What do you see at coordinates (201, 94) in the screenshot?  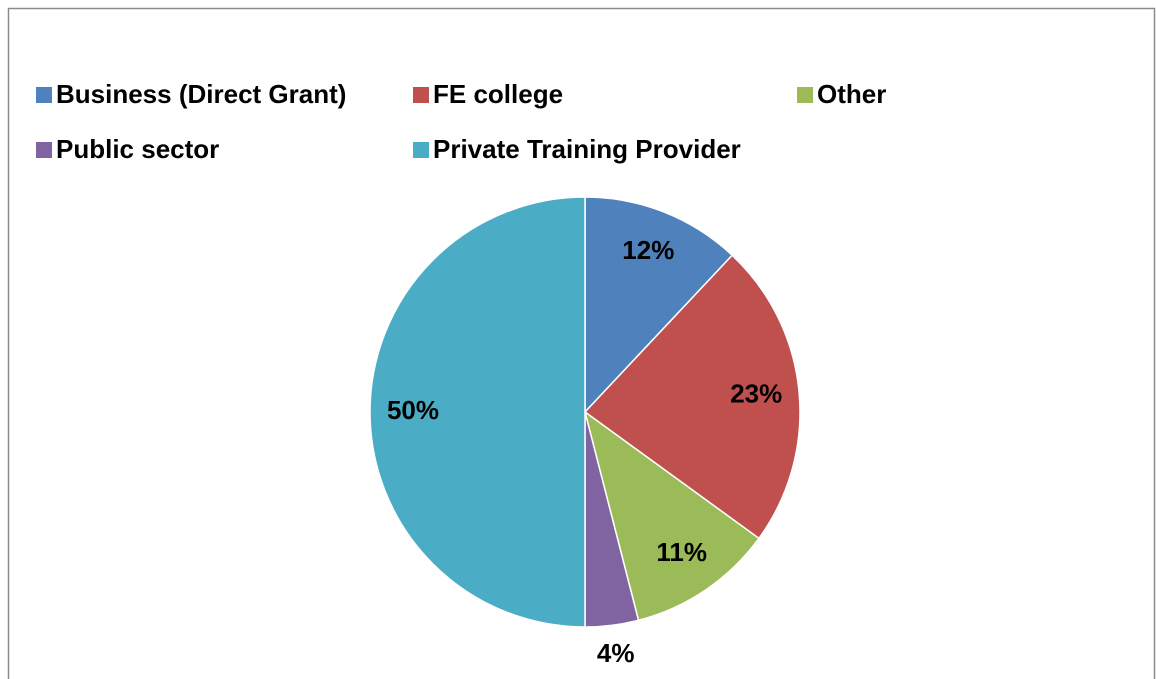 I see `legend-label: Business (Direct Grant)` at bounding box center [201, 94].